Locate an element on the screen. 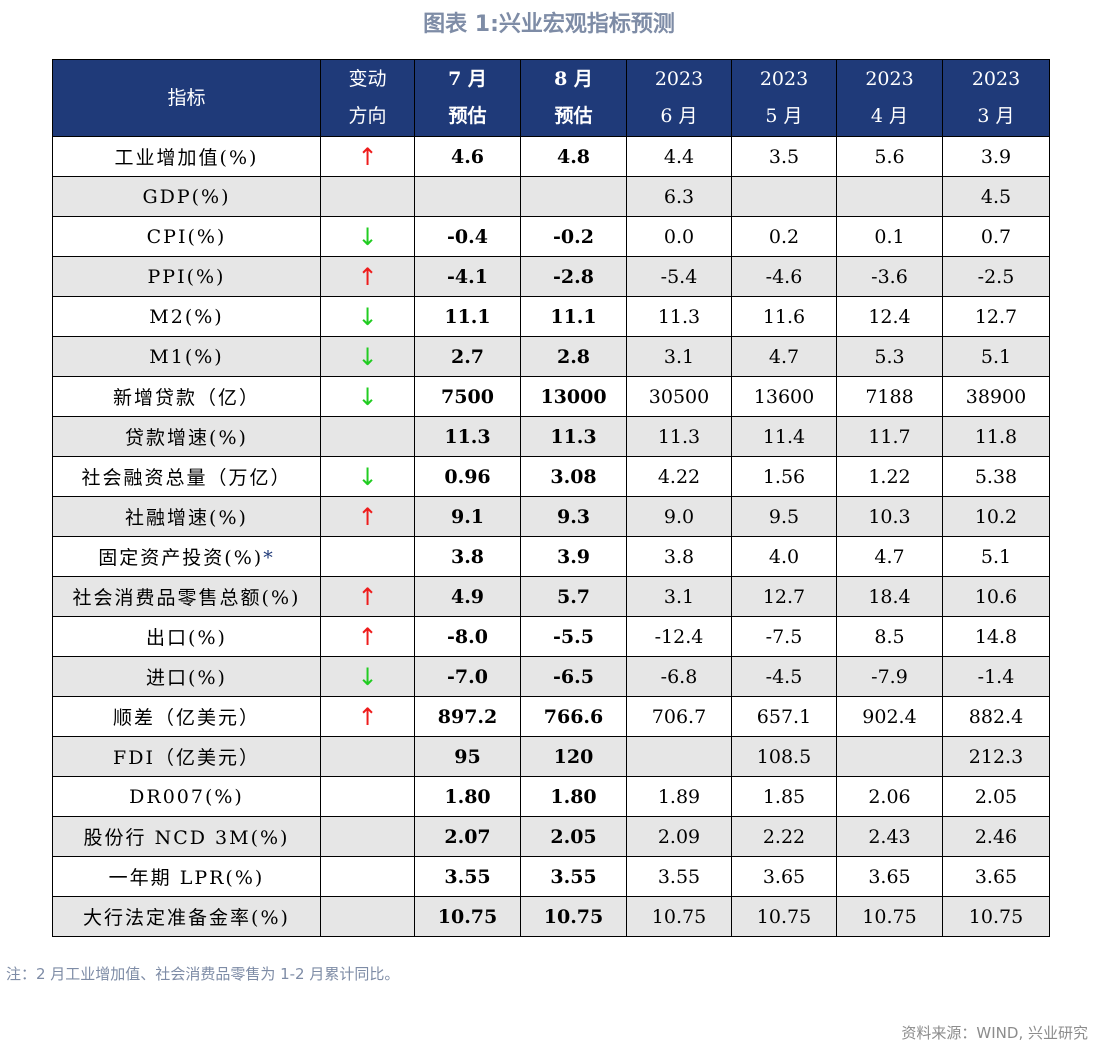 This screenshot has height=1053, width=1098. aug-estimate-value: -2.8 is located at coordinates (573, 276).